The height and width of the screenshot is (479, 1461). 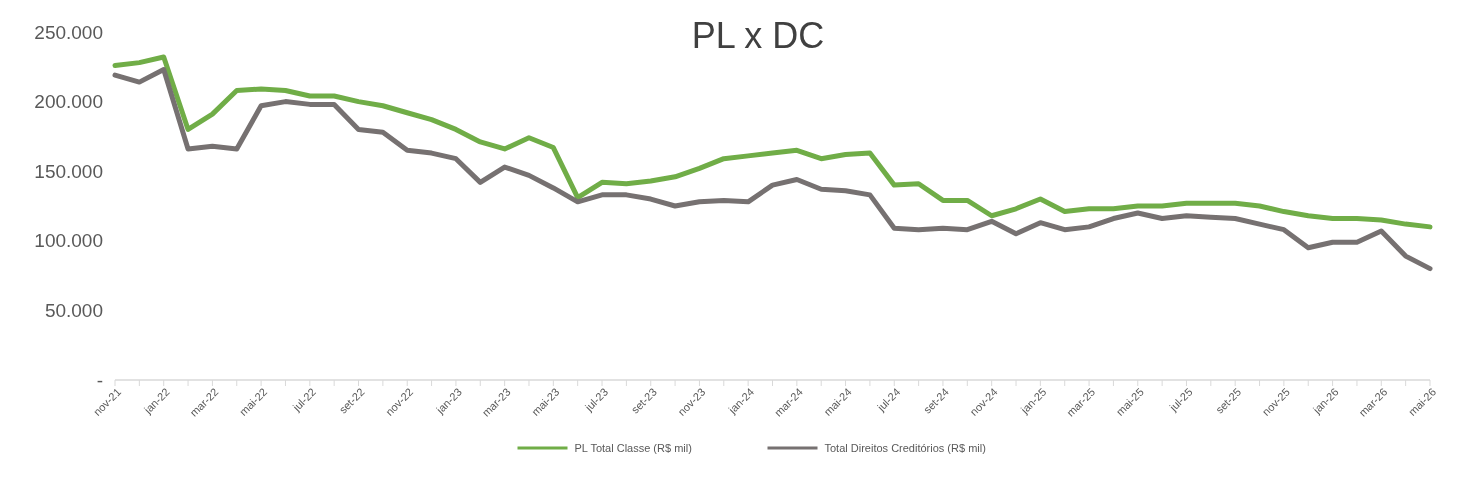 I want to click on legend-label: PL Total Classe (R$ mil), so click(x=633, y=447).